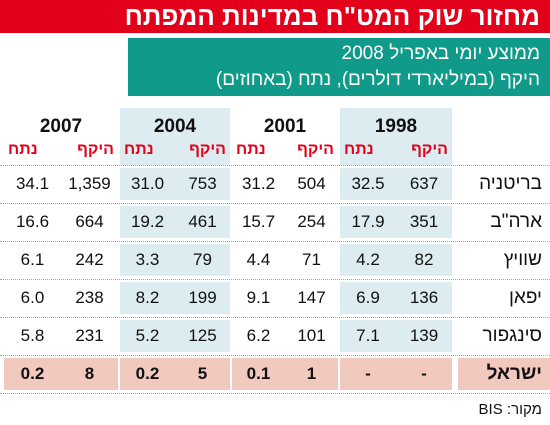  What do you see at coordinates (424, 259) in the screenshot?
I see `volume-value: 82` at bounding box center [424, 259].